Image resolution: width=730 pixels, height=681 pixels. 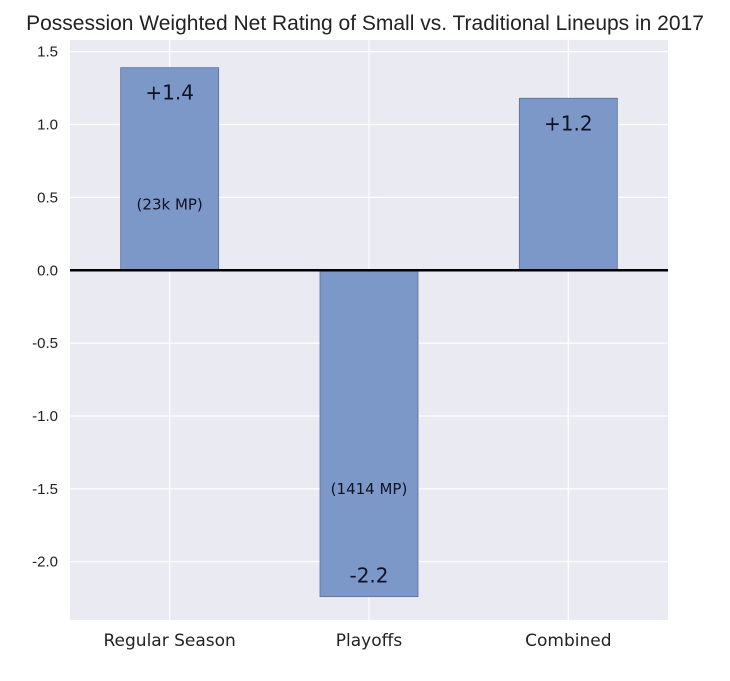 I want to click on x-axis-ticks: Regular Season Playoffs Combined, so click(x=358, y=641).